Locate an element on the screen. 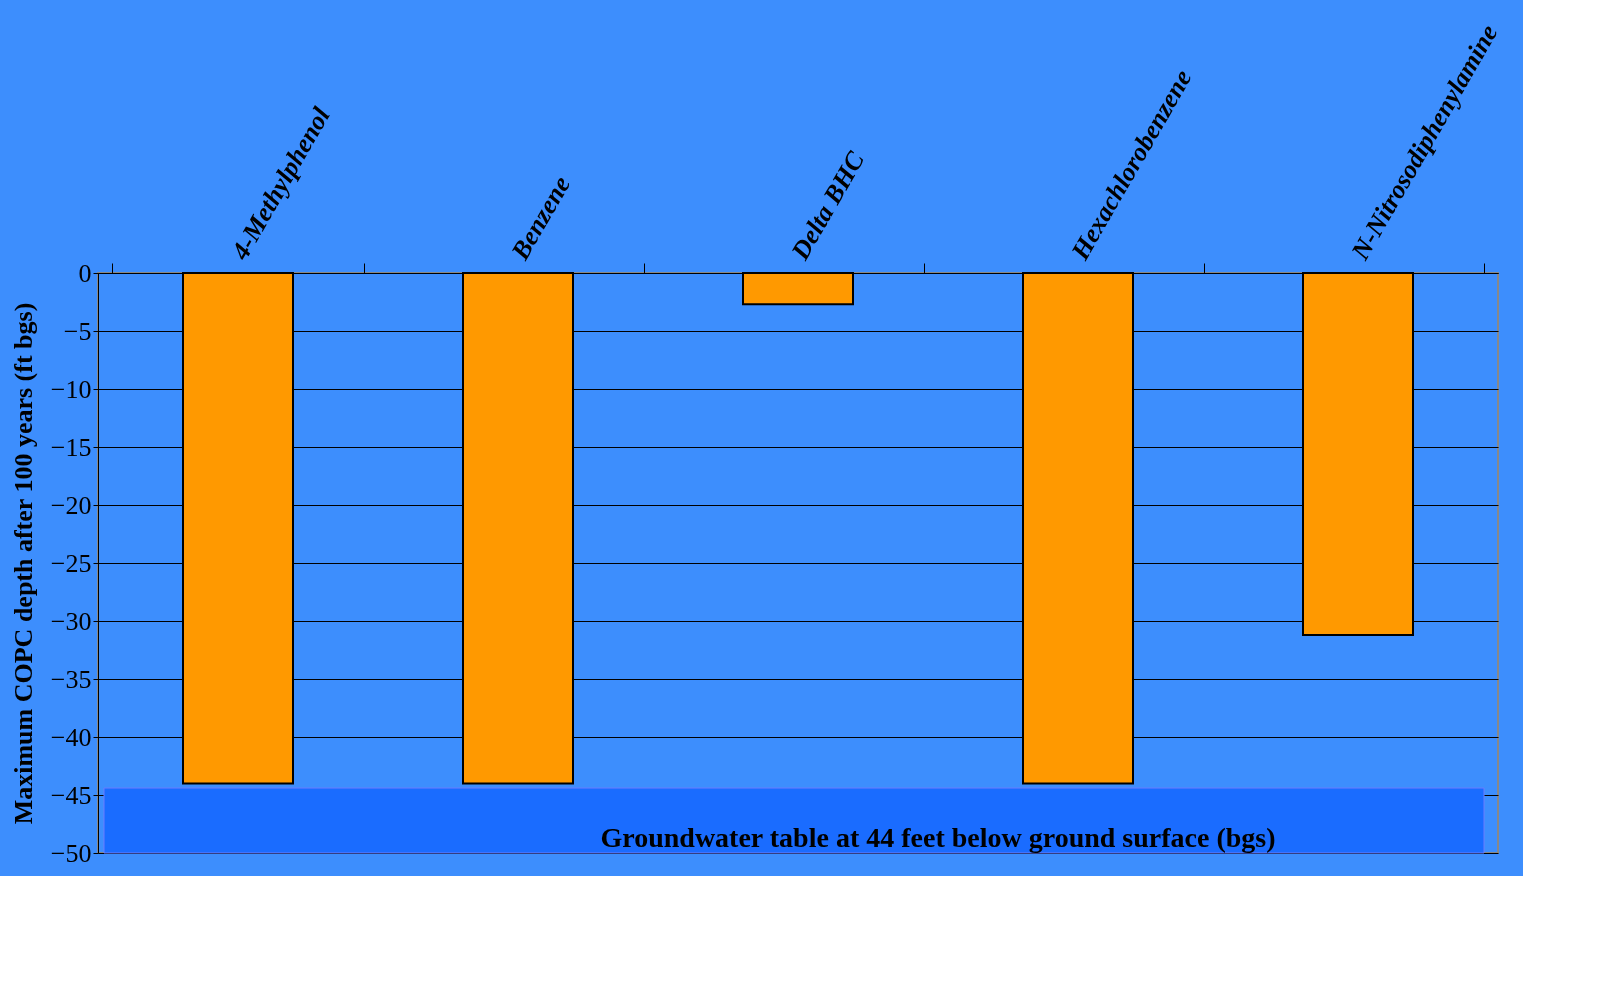  y-tick-label: −35 is located at coordinates (71, 679).